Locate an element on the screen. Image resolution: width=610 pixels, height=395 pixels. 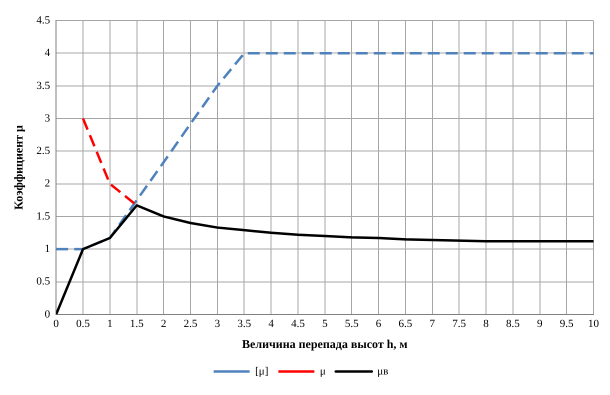
x-tick-label: 4.5 is located at coordinates (298, 324).